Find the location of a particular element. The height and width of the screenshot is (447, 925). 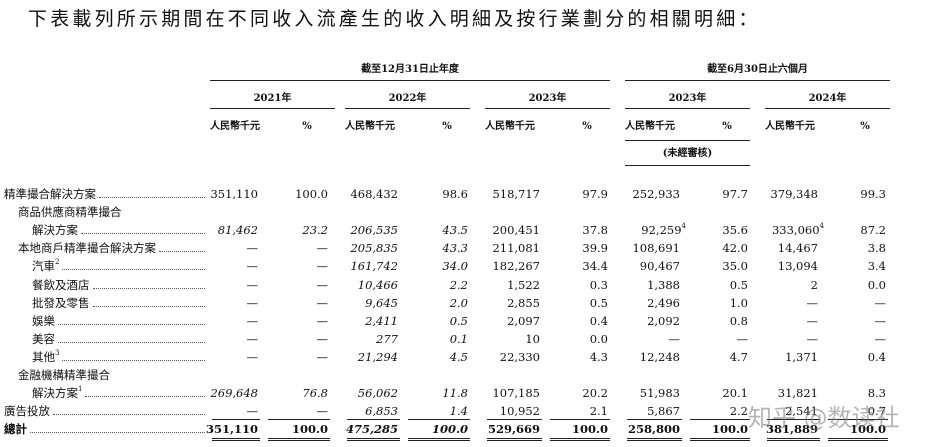

label-text: 美容 is located at coordinates (43, 338).